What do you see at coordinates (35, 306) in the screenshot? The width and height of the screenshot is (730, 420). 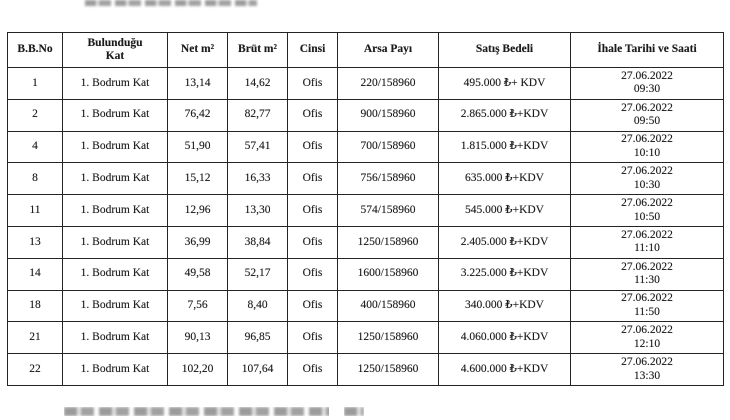 I see `cell-bbno: 18` at bounding box center [35, 306].